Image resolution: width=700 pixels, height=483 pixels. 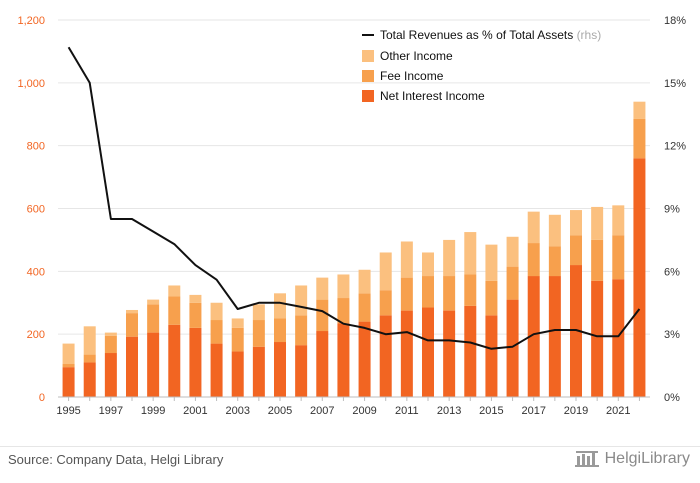 I want to click on y-left-tick-label: 1,200, so click(x=31, y=21).